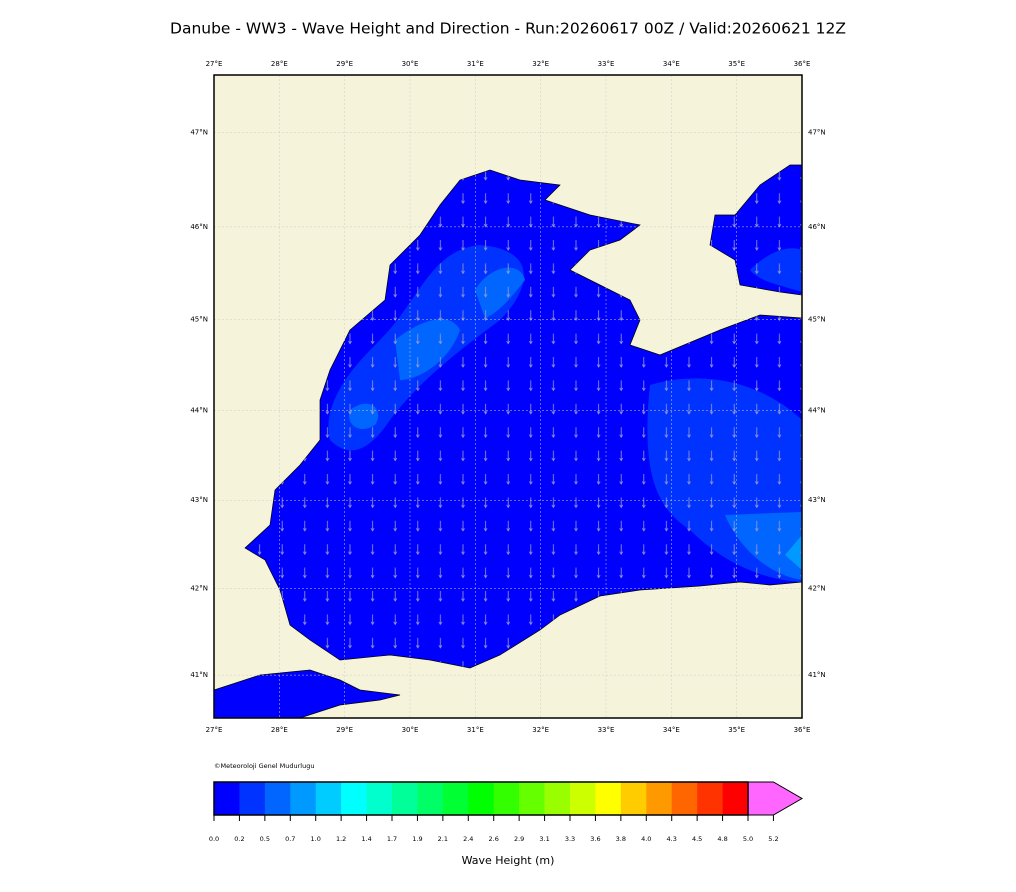 The width and height of the screenshot is (1016, 892). I want to click on colorbar-tick-label: 1.0, so click(316, 839).